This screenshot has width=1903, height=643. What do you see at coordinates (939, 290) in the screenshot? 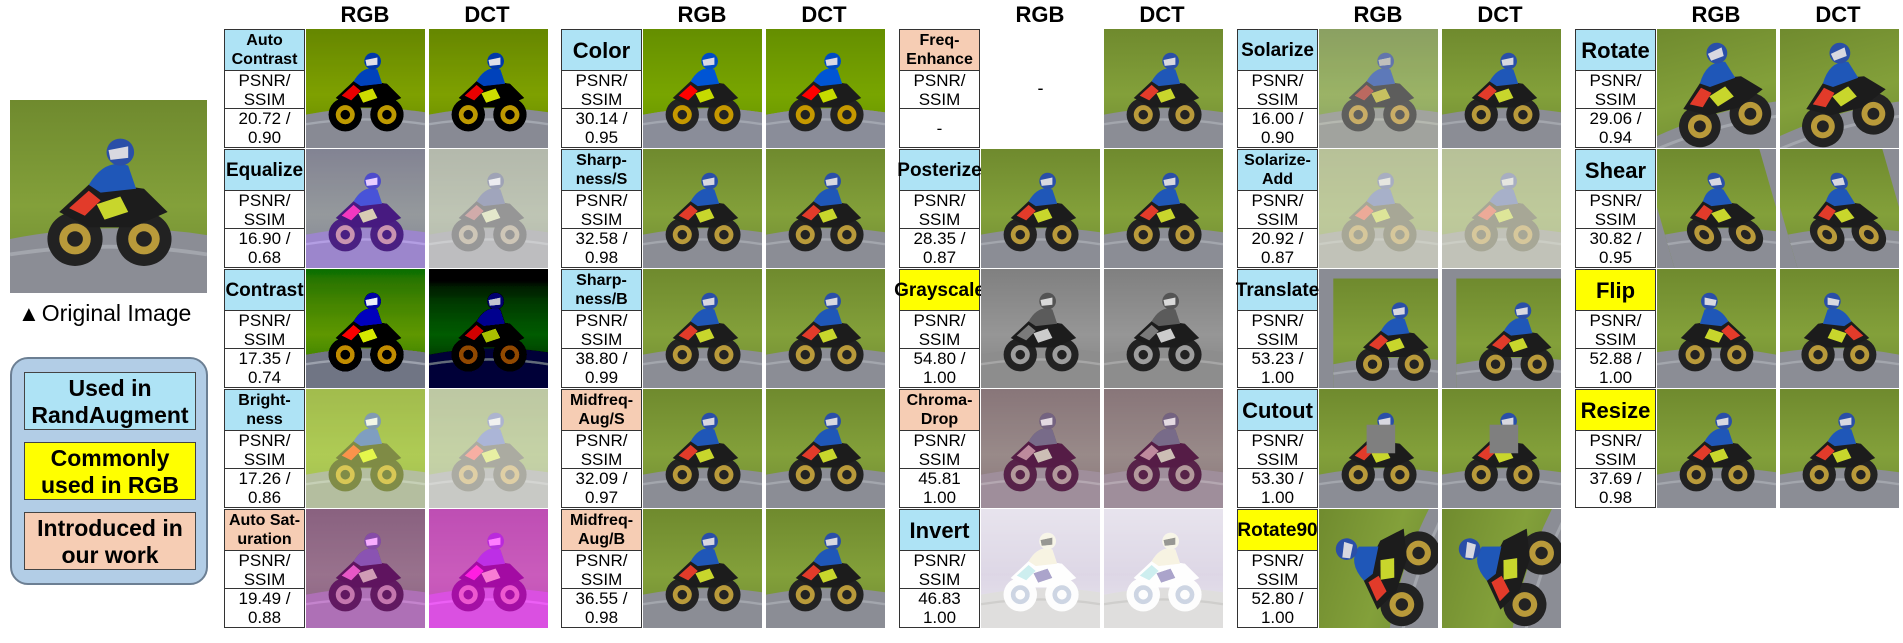
I see `augmentation-name: Grayscale` at bounding box center [939, 290].